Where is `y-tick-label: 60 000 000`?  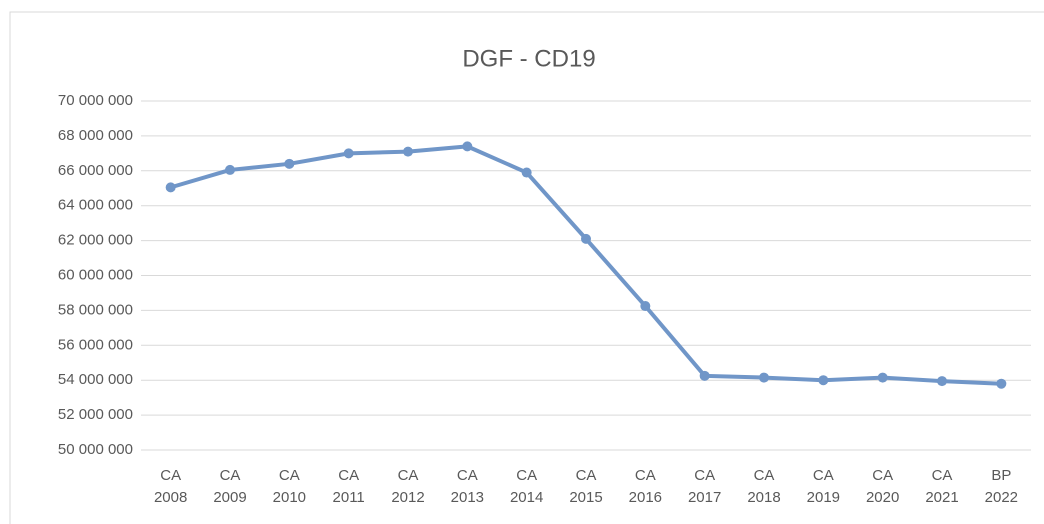 y-tick-label: 60 000 000 is located at coordinates (95, 274).